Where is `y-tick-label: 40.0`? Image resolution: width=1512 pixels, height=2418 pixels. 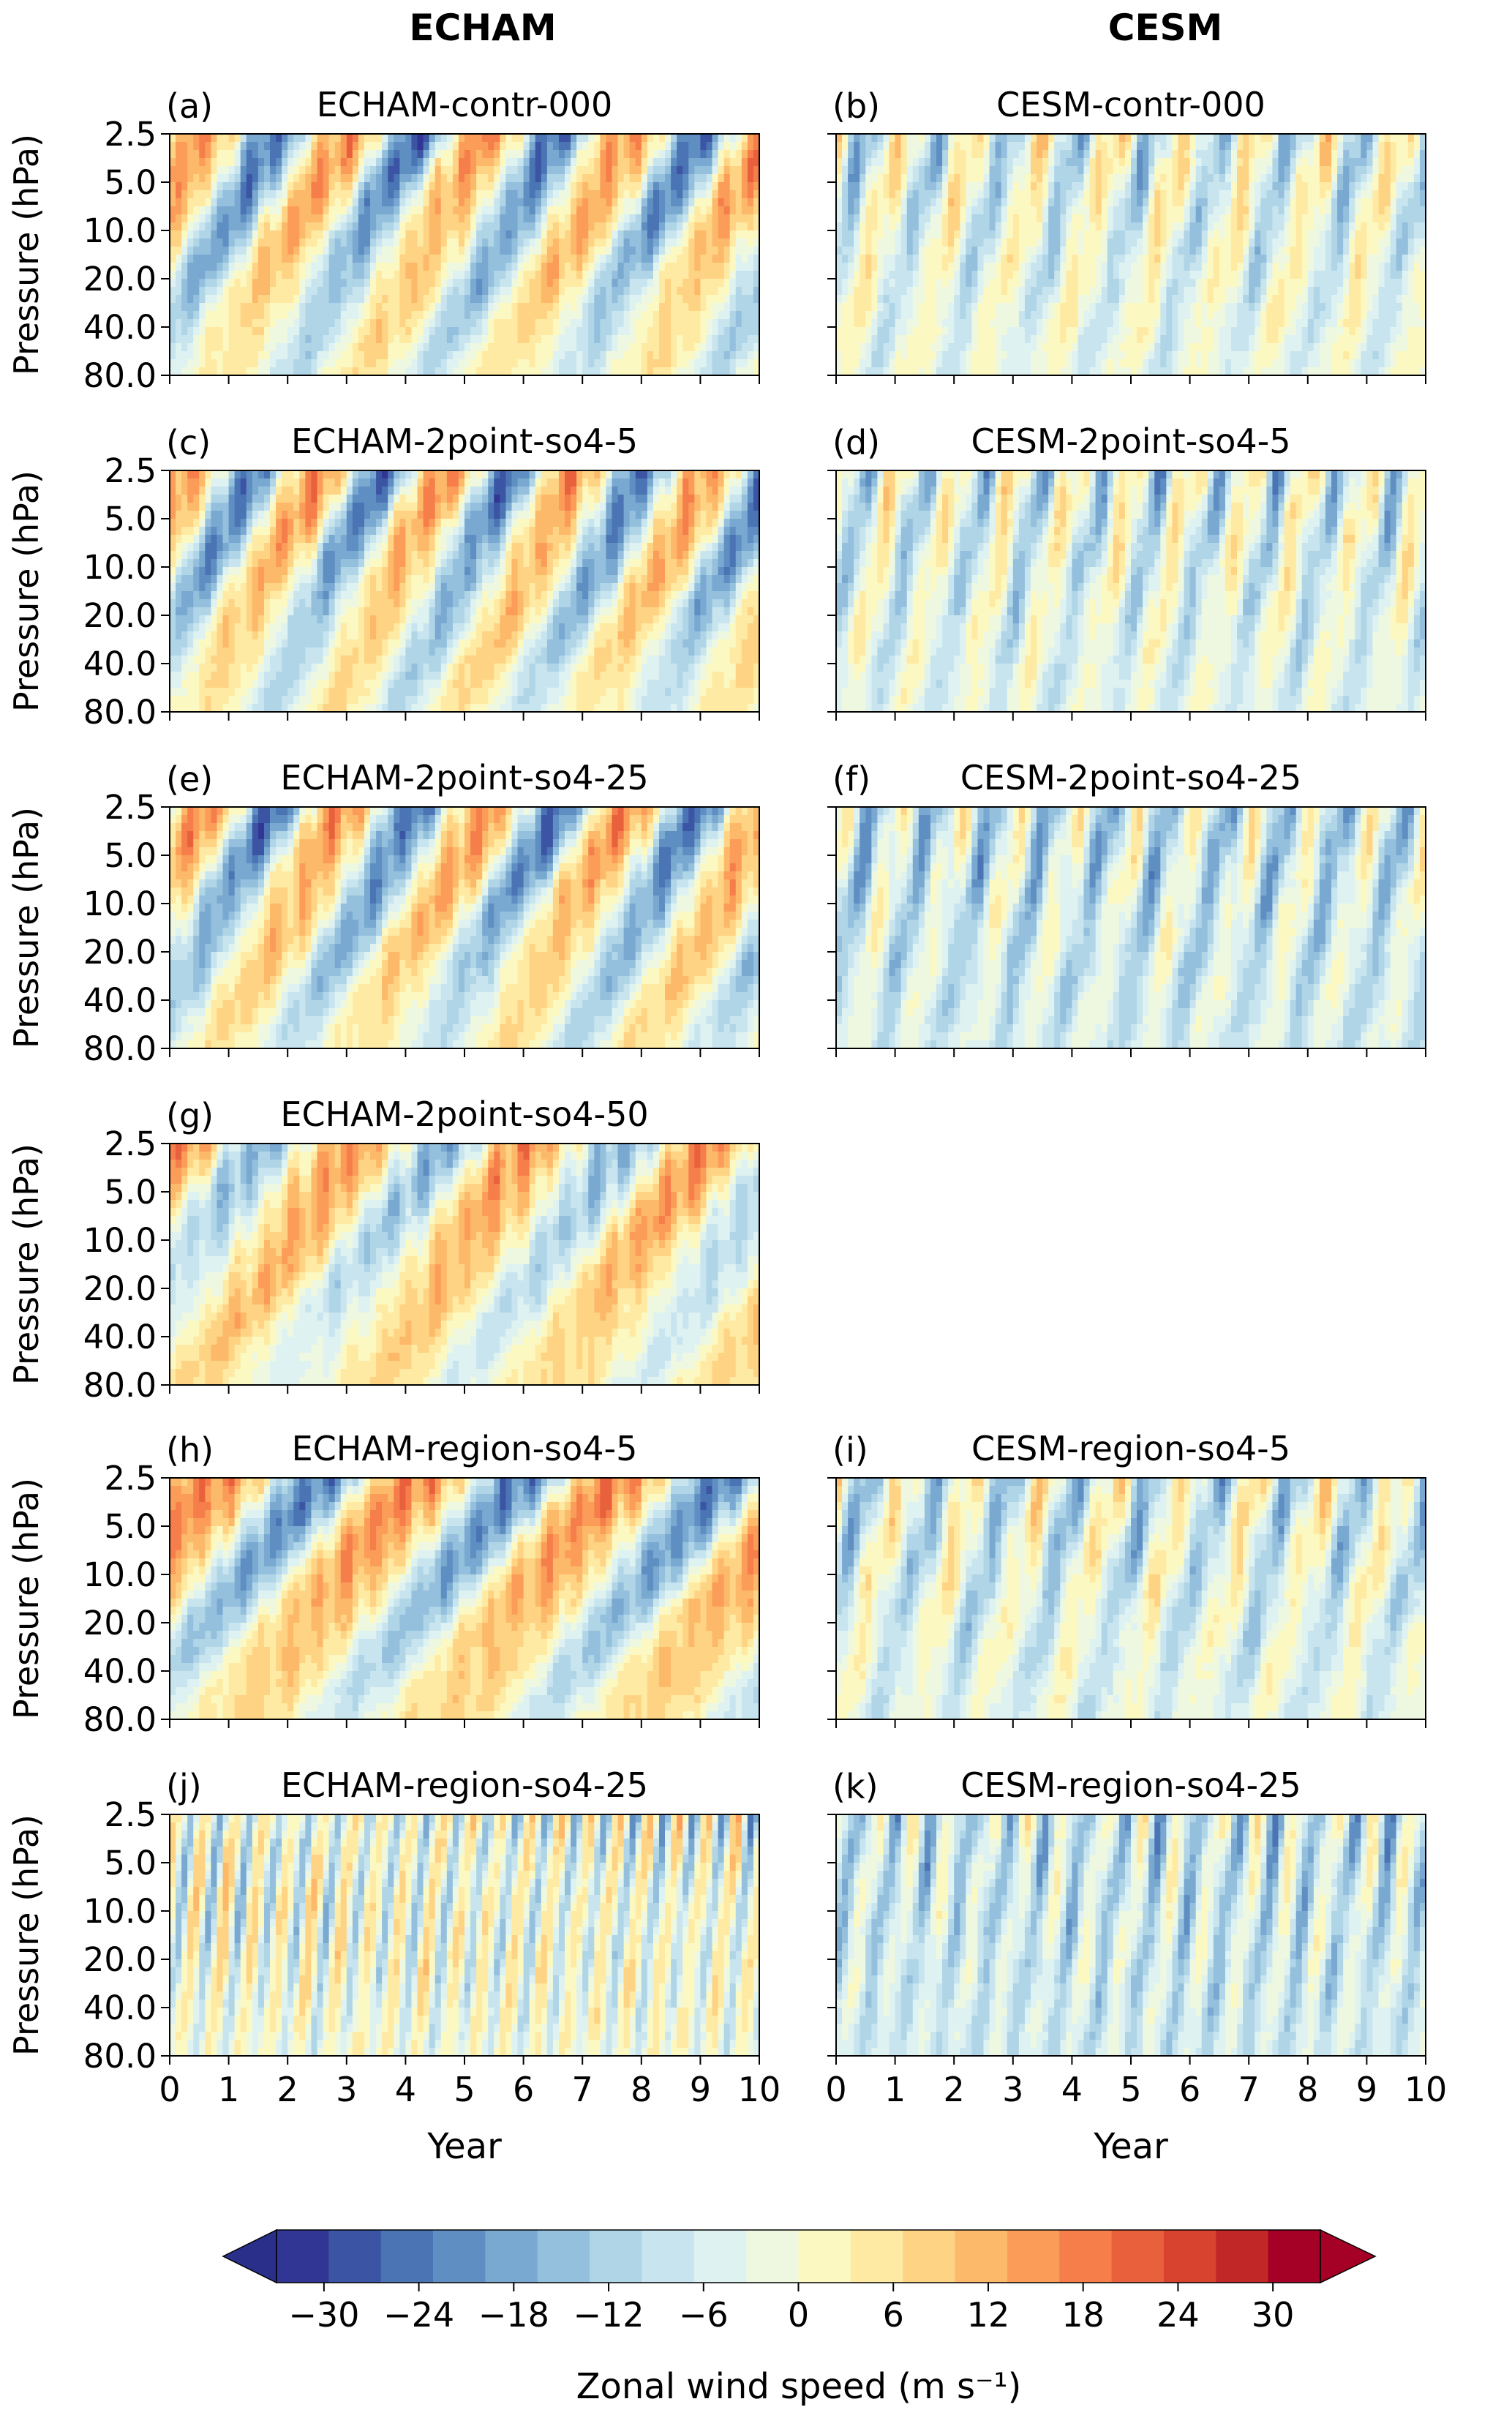 y-tick-label: 40.0 is located at coordinates (120, 327).